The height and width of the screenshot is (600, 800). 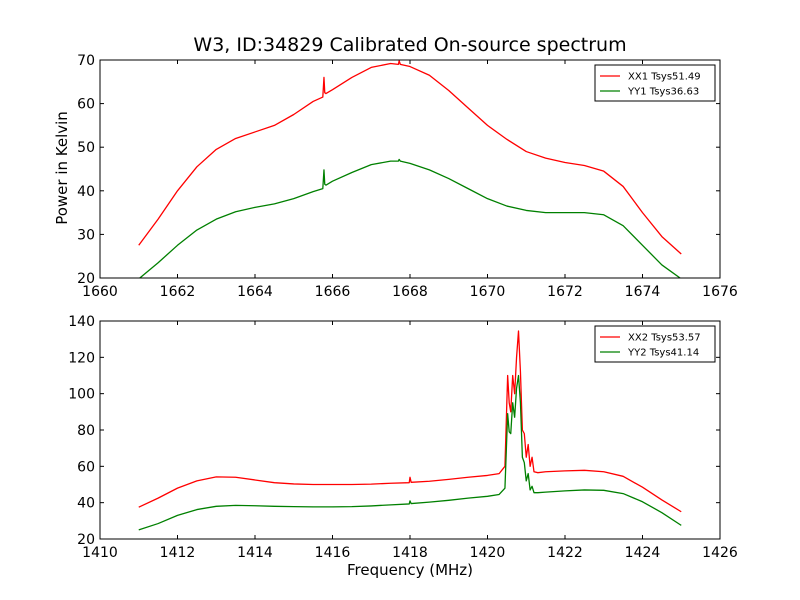 I want to click on y-tick-label: 100, so click(x=81, y=395).